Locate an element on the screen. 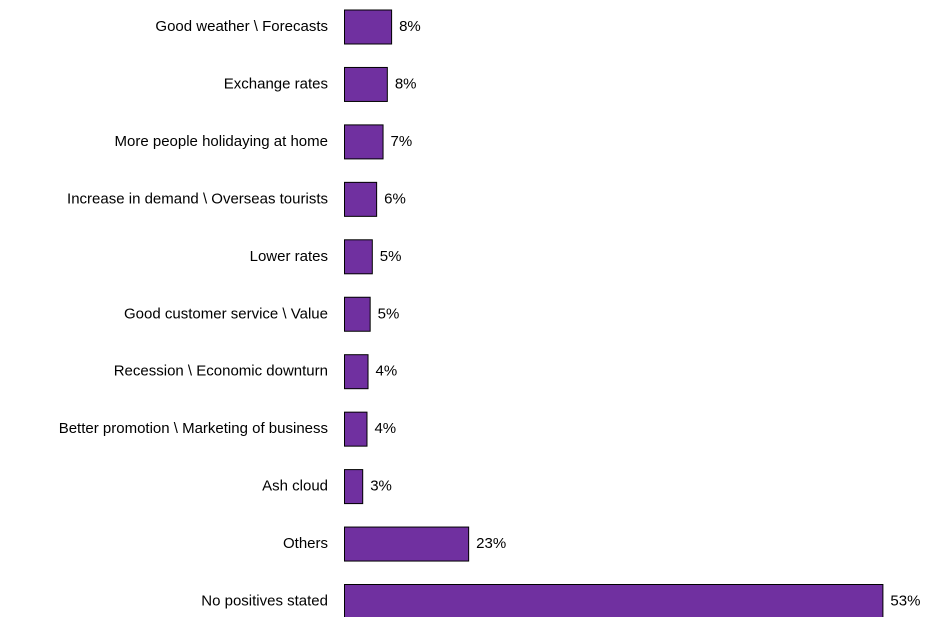 This screenshot has width=928, height=617. category-label: No positives stated is located at coordinates (264, 601).